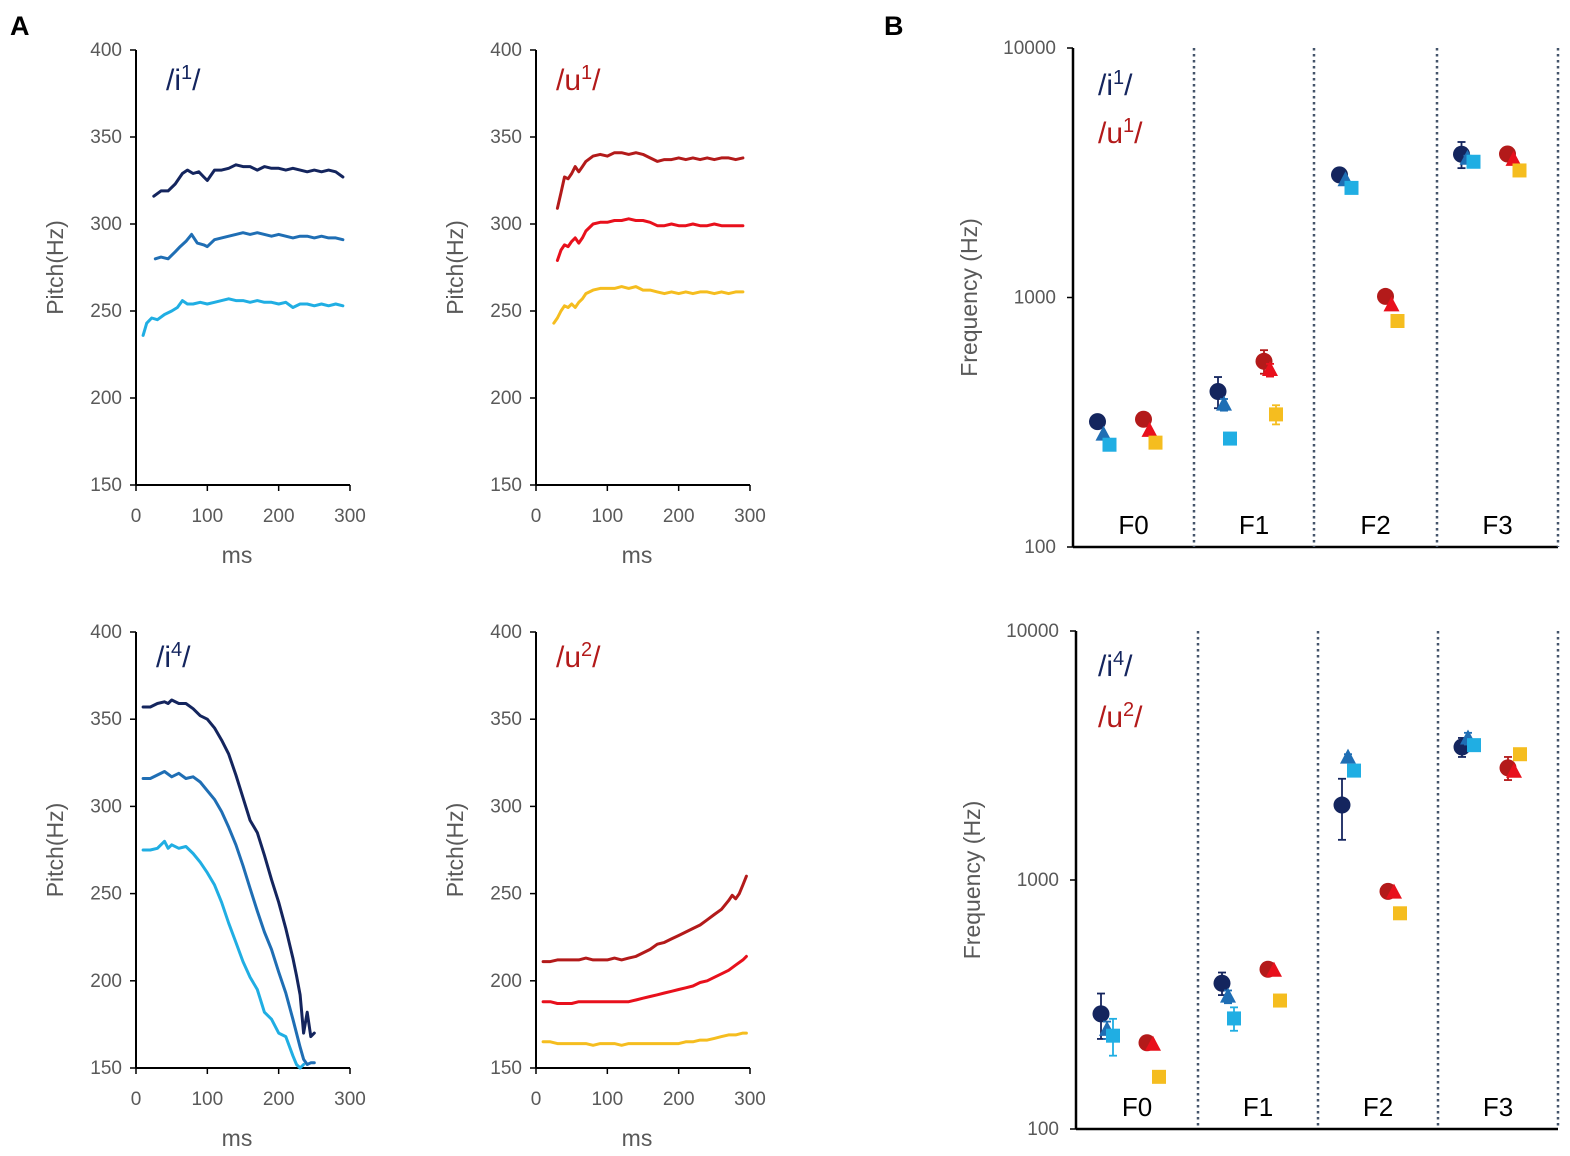  I want to click on vowel-label: /u1/, so click(578, 79).